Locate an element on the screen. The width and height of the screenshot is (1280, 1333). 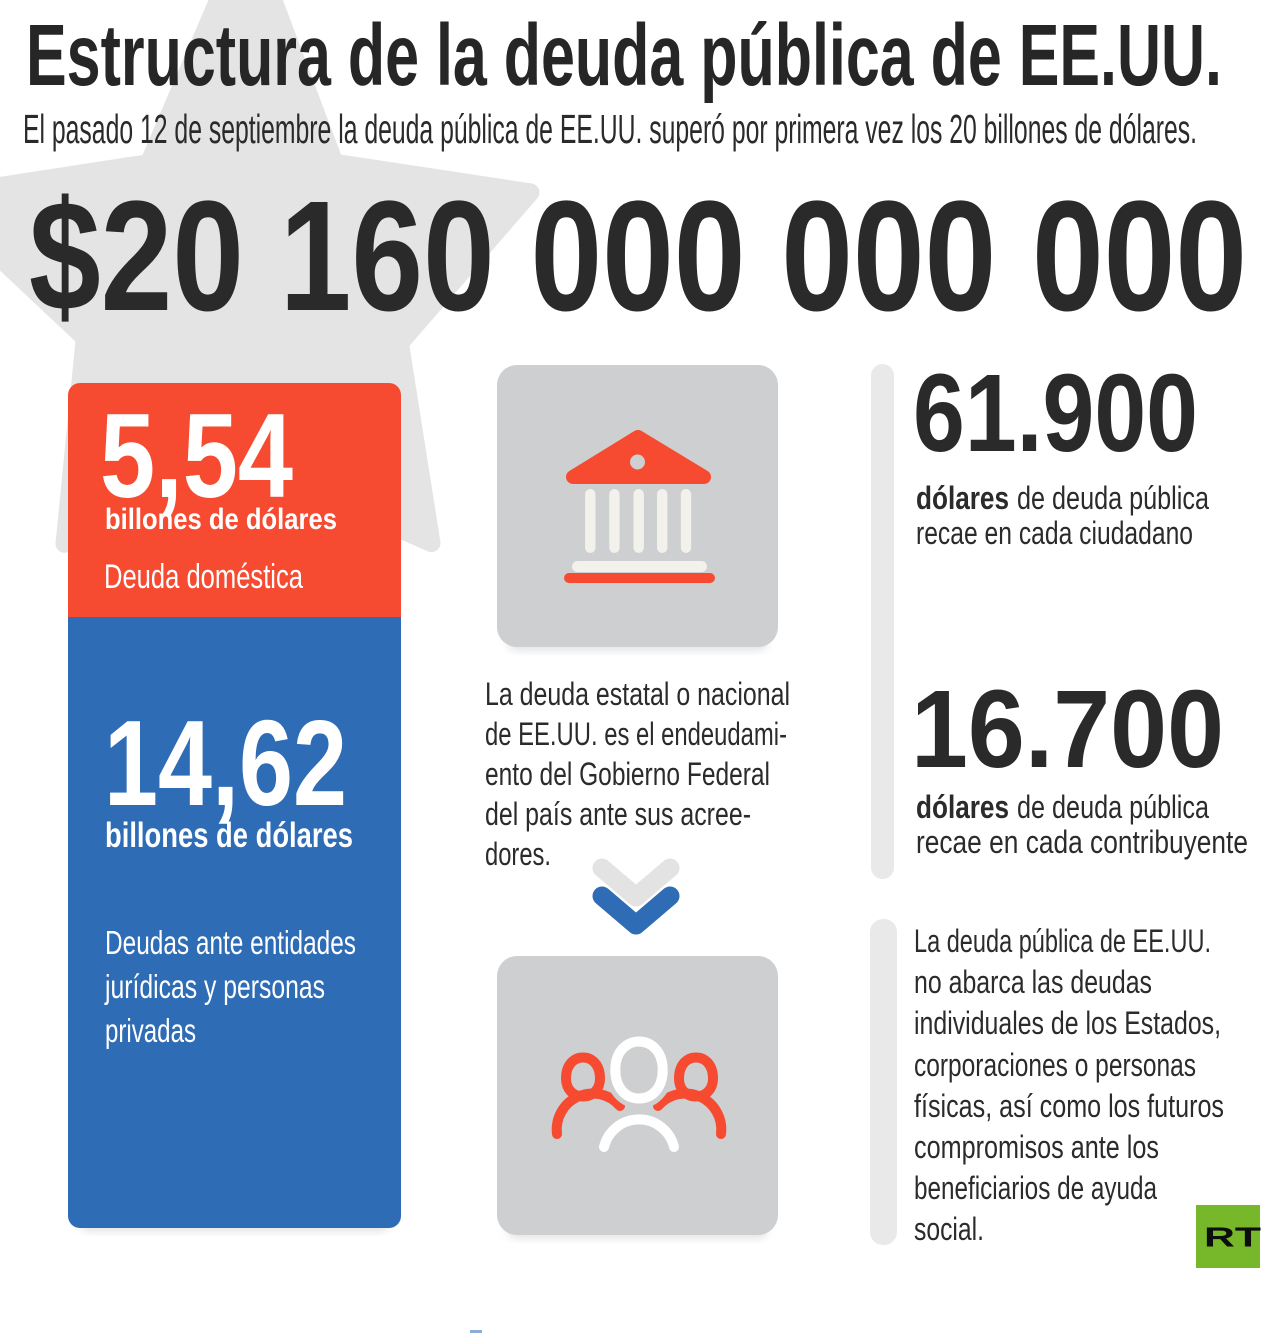
svg-text: recae en cada ciudadano is located at coordinates (1054, 533).